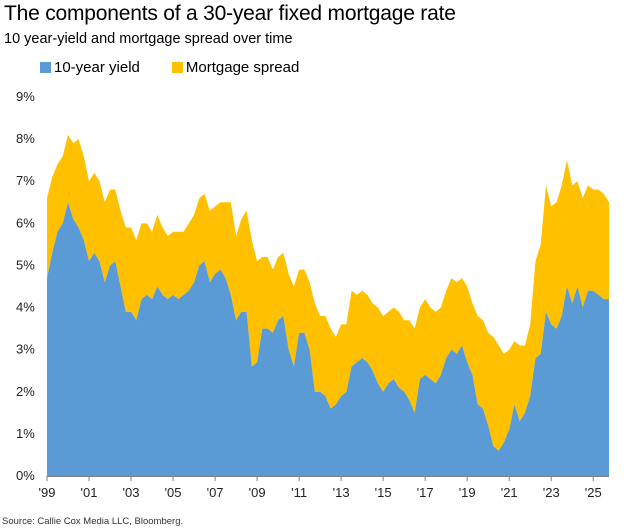  I want to click on legend-swatch-yield, so click(45, 67).